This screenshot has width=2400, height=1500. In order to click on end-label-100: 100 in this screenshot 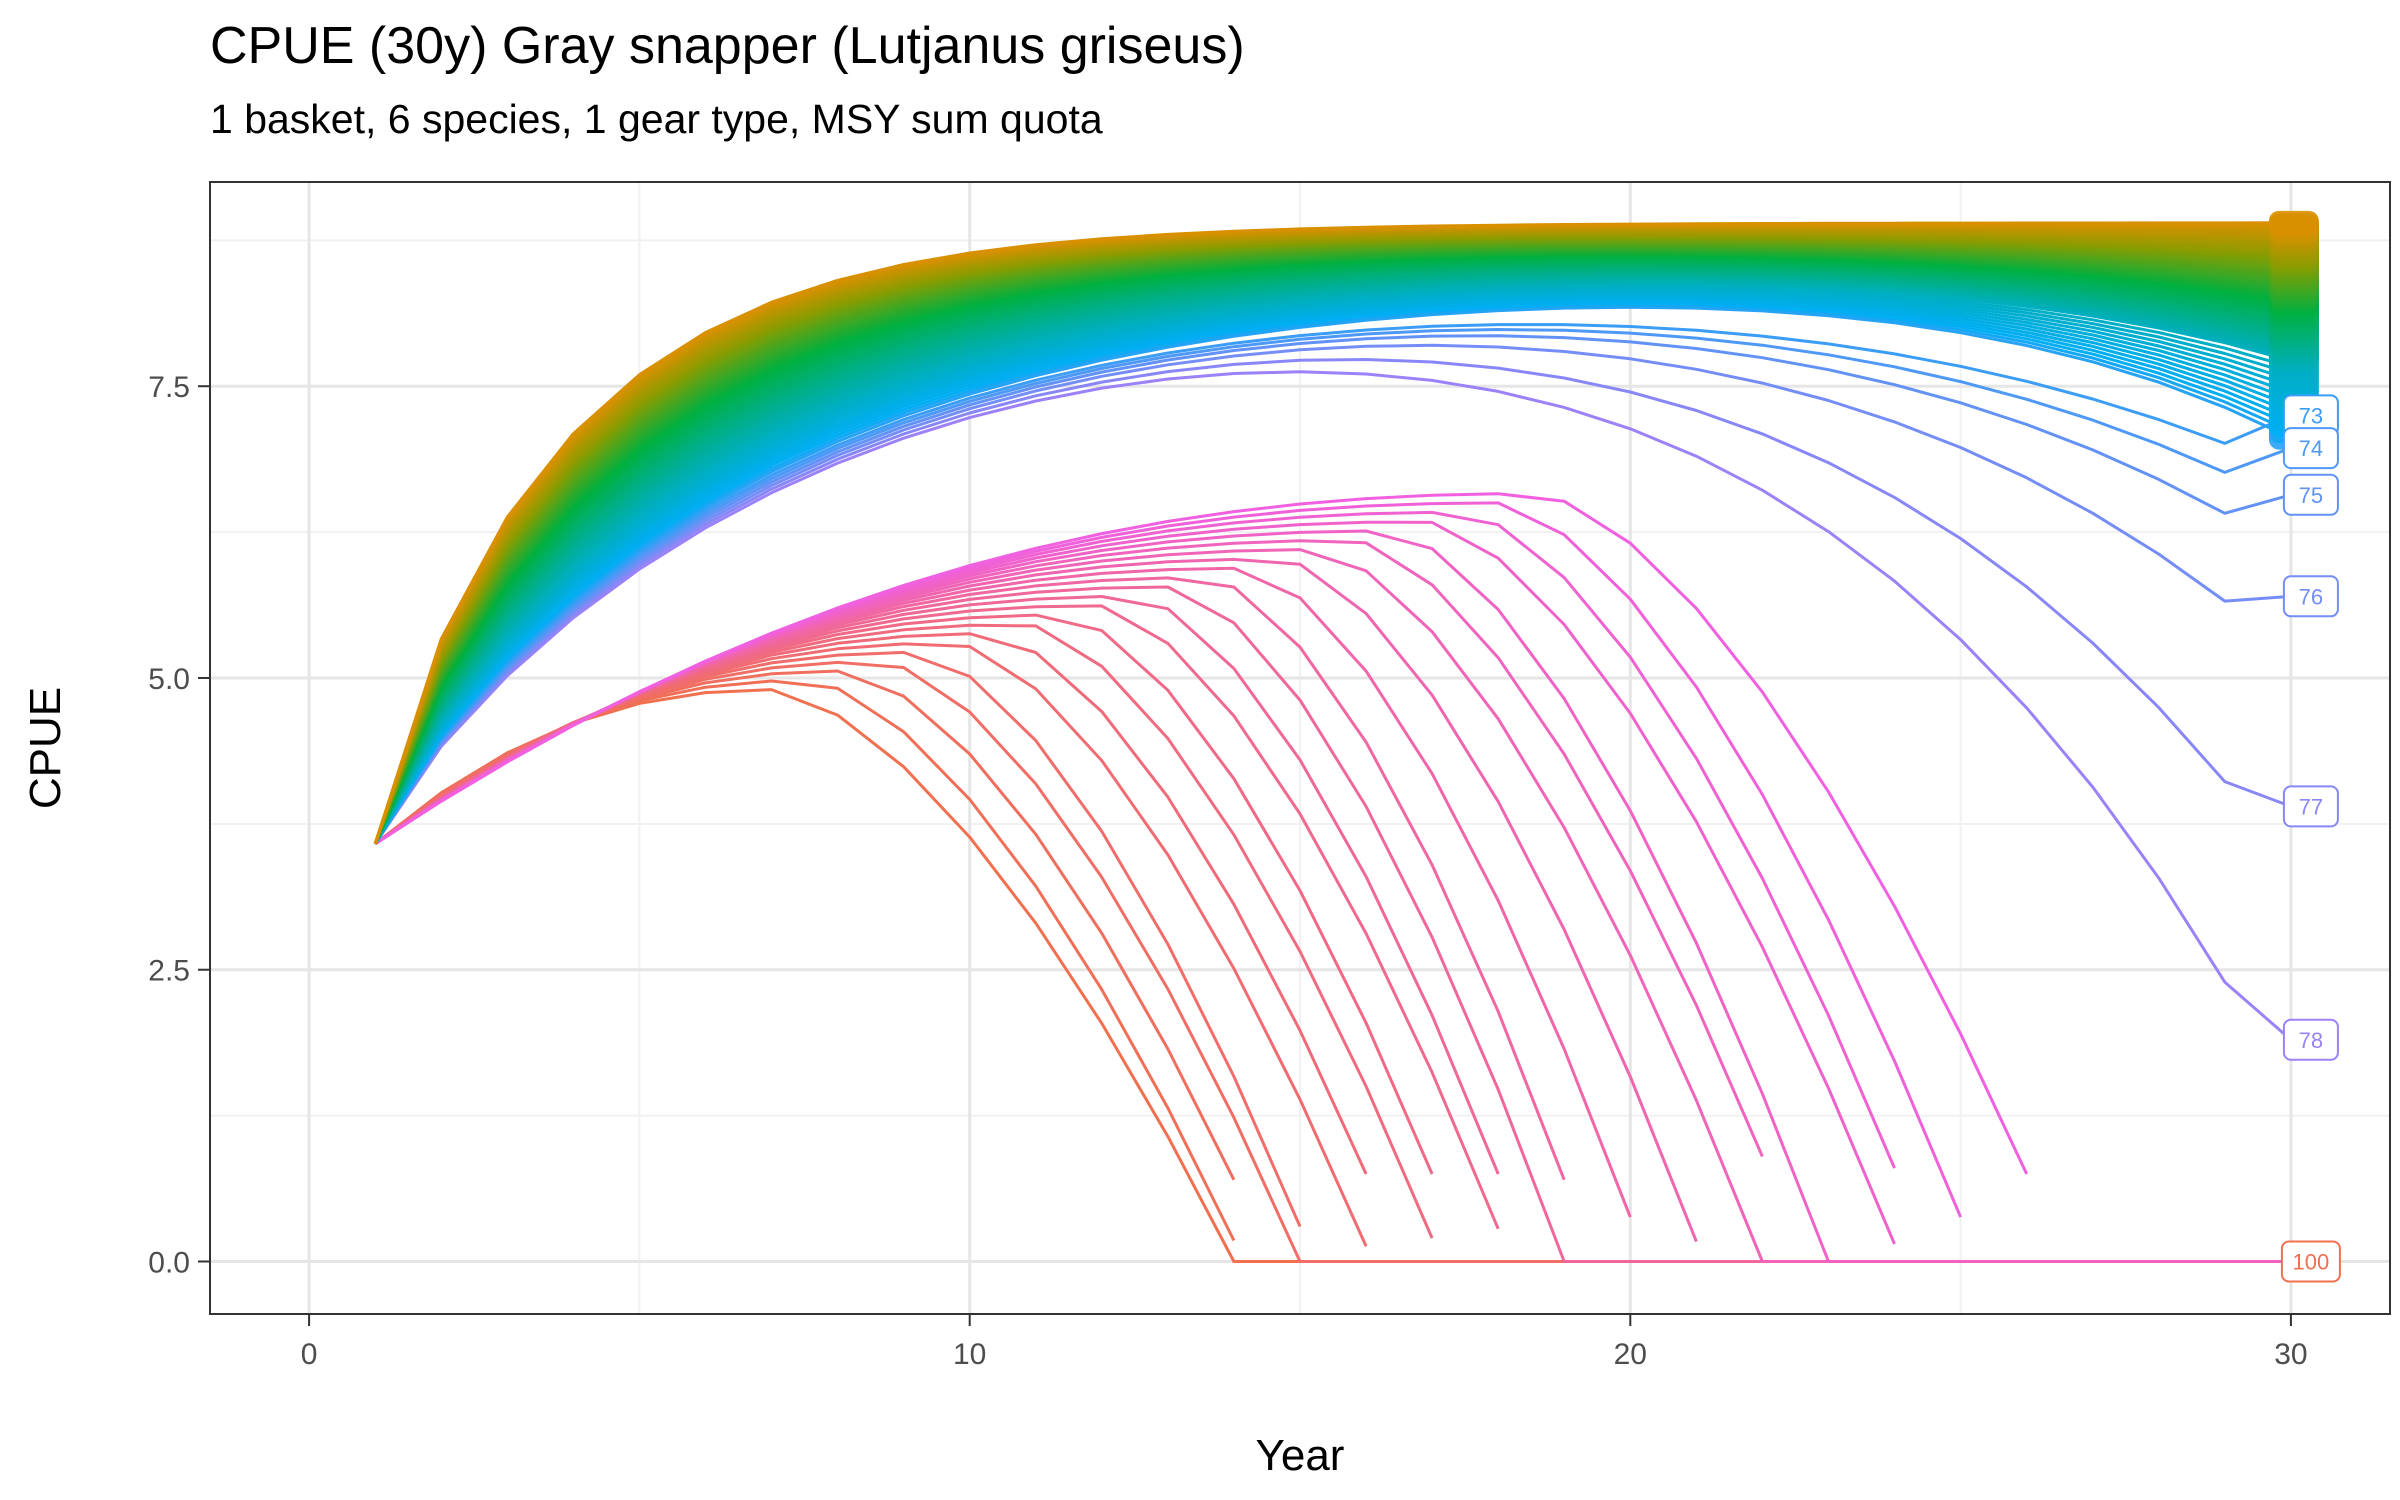, I will do `click(2311, 1261)`.